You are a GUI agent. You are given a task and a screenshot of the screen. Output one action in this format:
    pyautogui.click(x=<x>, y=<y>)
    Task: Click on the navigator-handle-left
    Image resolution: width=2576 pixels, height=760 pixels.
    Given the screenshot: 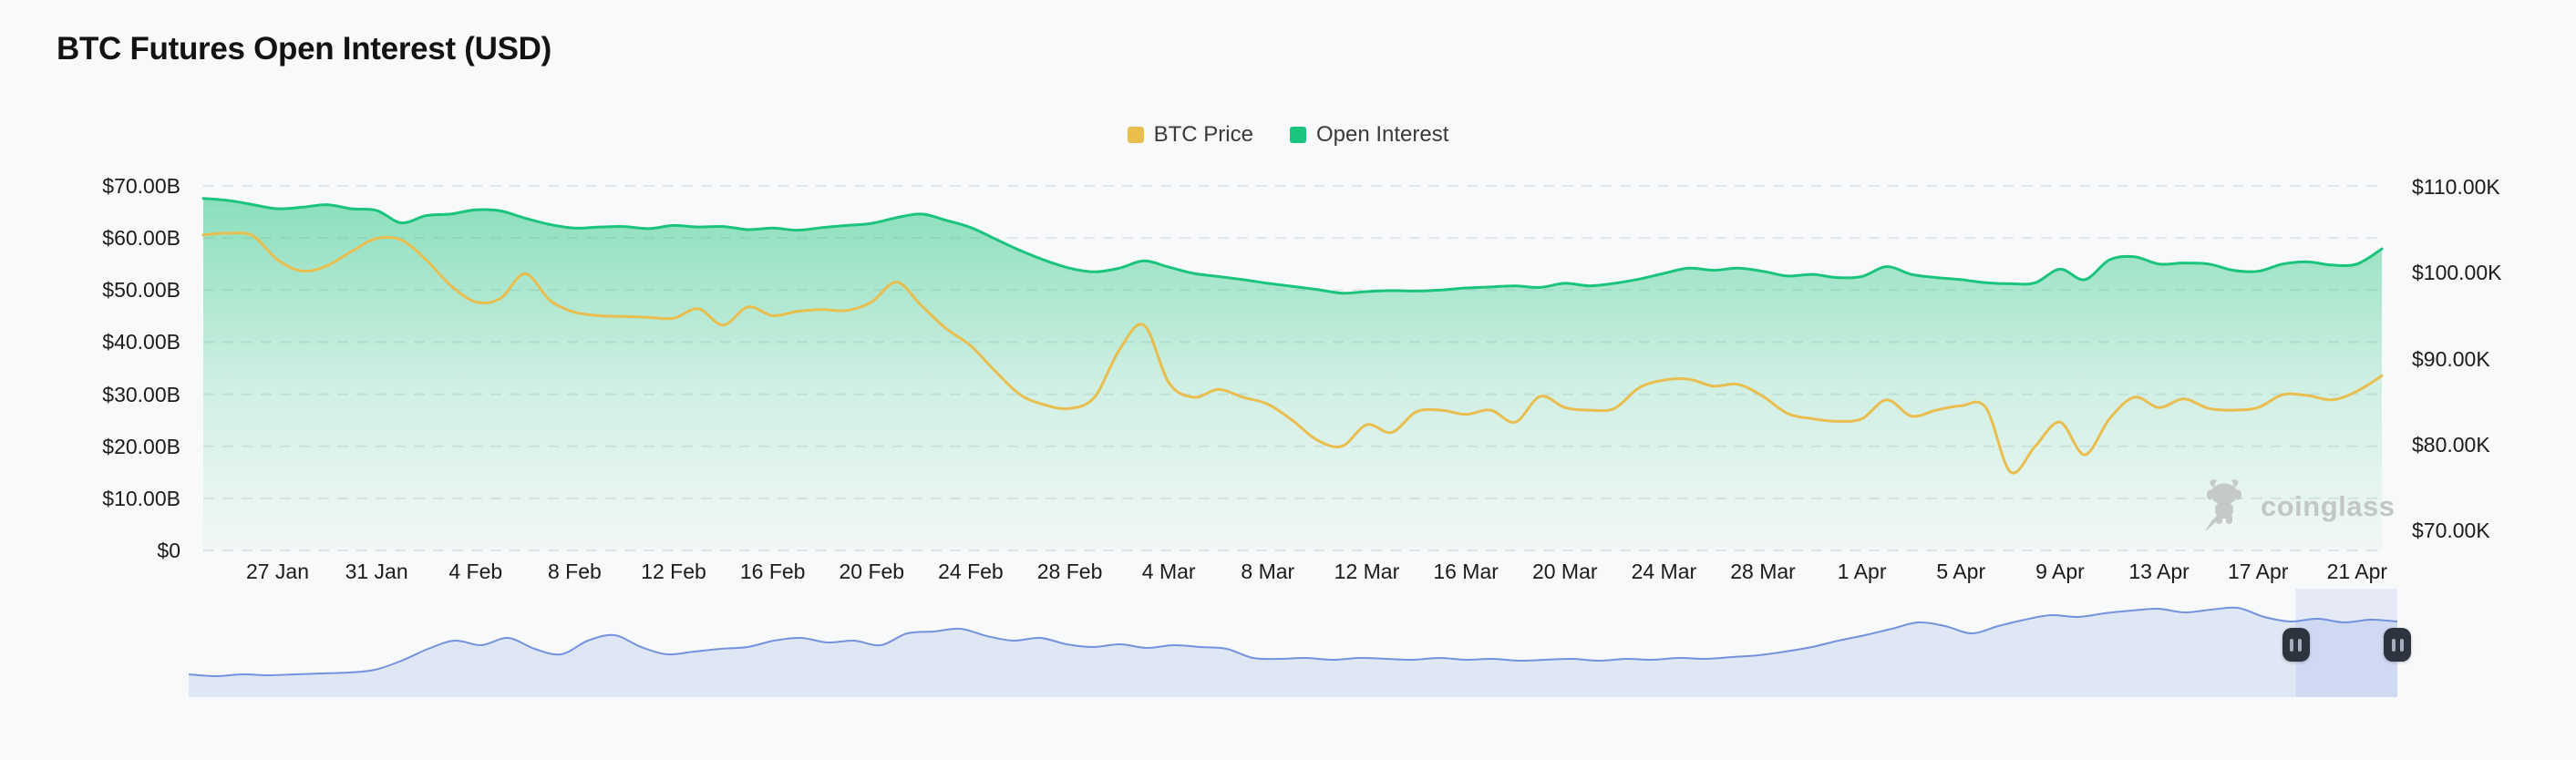 What is the action you would take?
    pyautogui.click(x=2296, y=645)
    